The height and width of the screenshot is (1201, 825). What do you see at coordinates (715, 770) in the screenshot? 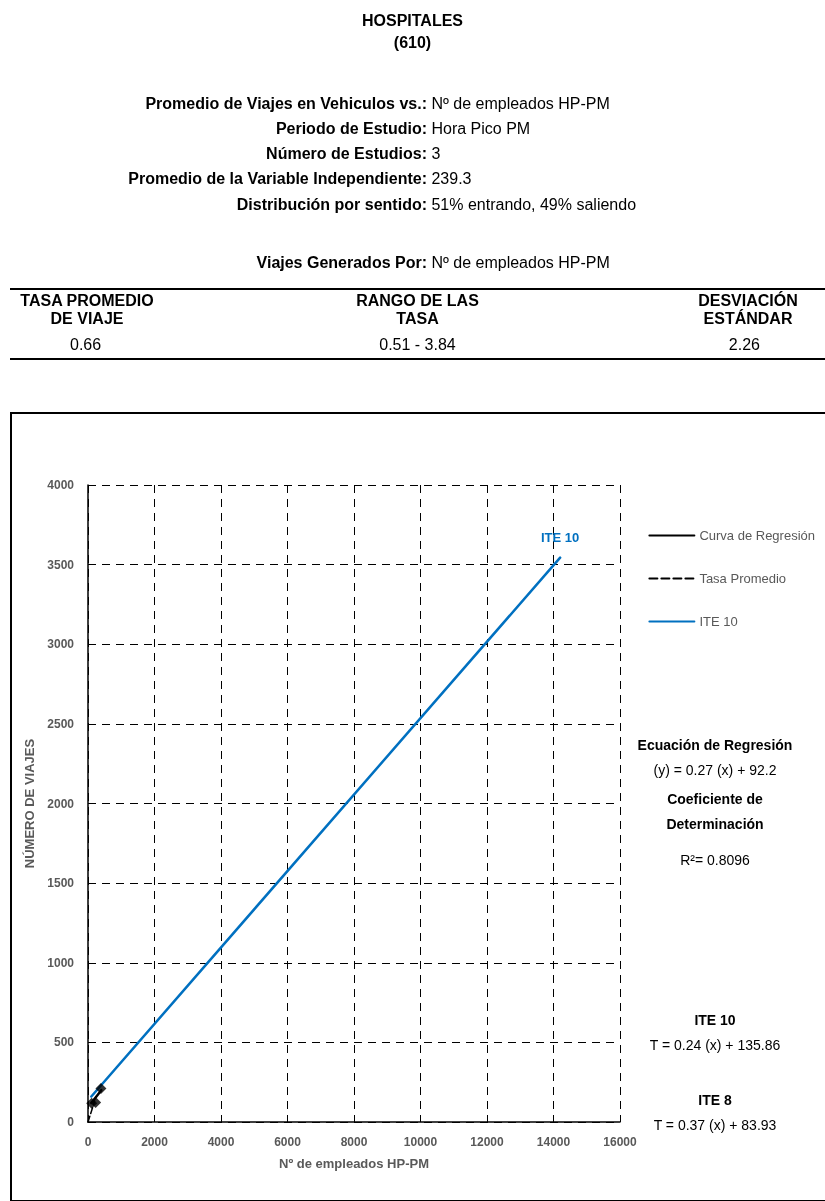
I see `text: (y) = 0.27 (x) + 92.2` at bounding box center [715, 770].